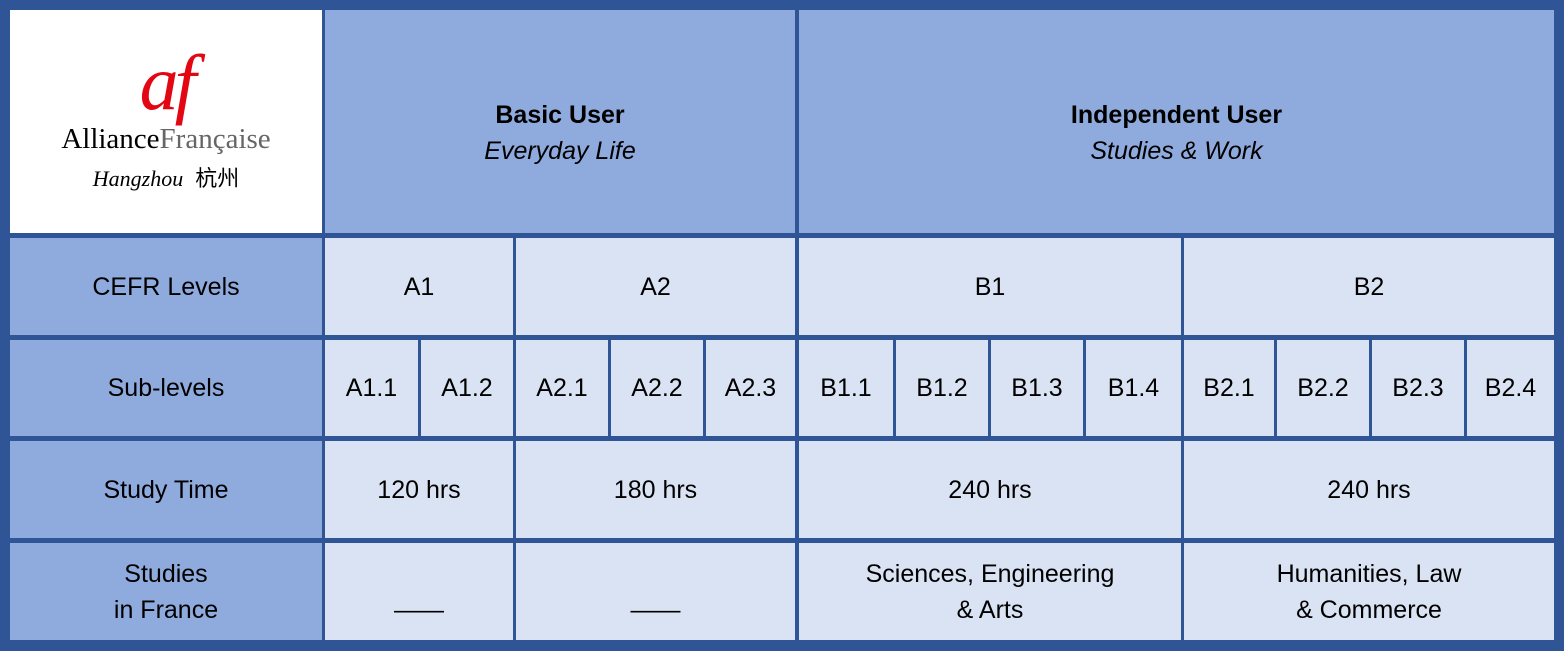 Image resolution: width=1564 pixels, height=651 pixels. What do you see at coordinates (217, 178) in the screenshot?
I see `city-cn: 杭州` at bounding box center [217, 178].